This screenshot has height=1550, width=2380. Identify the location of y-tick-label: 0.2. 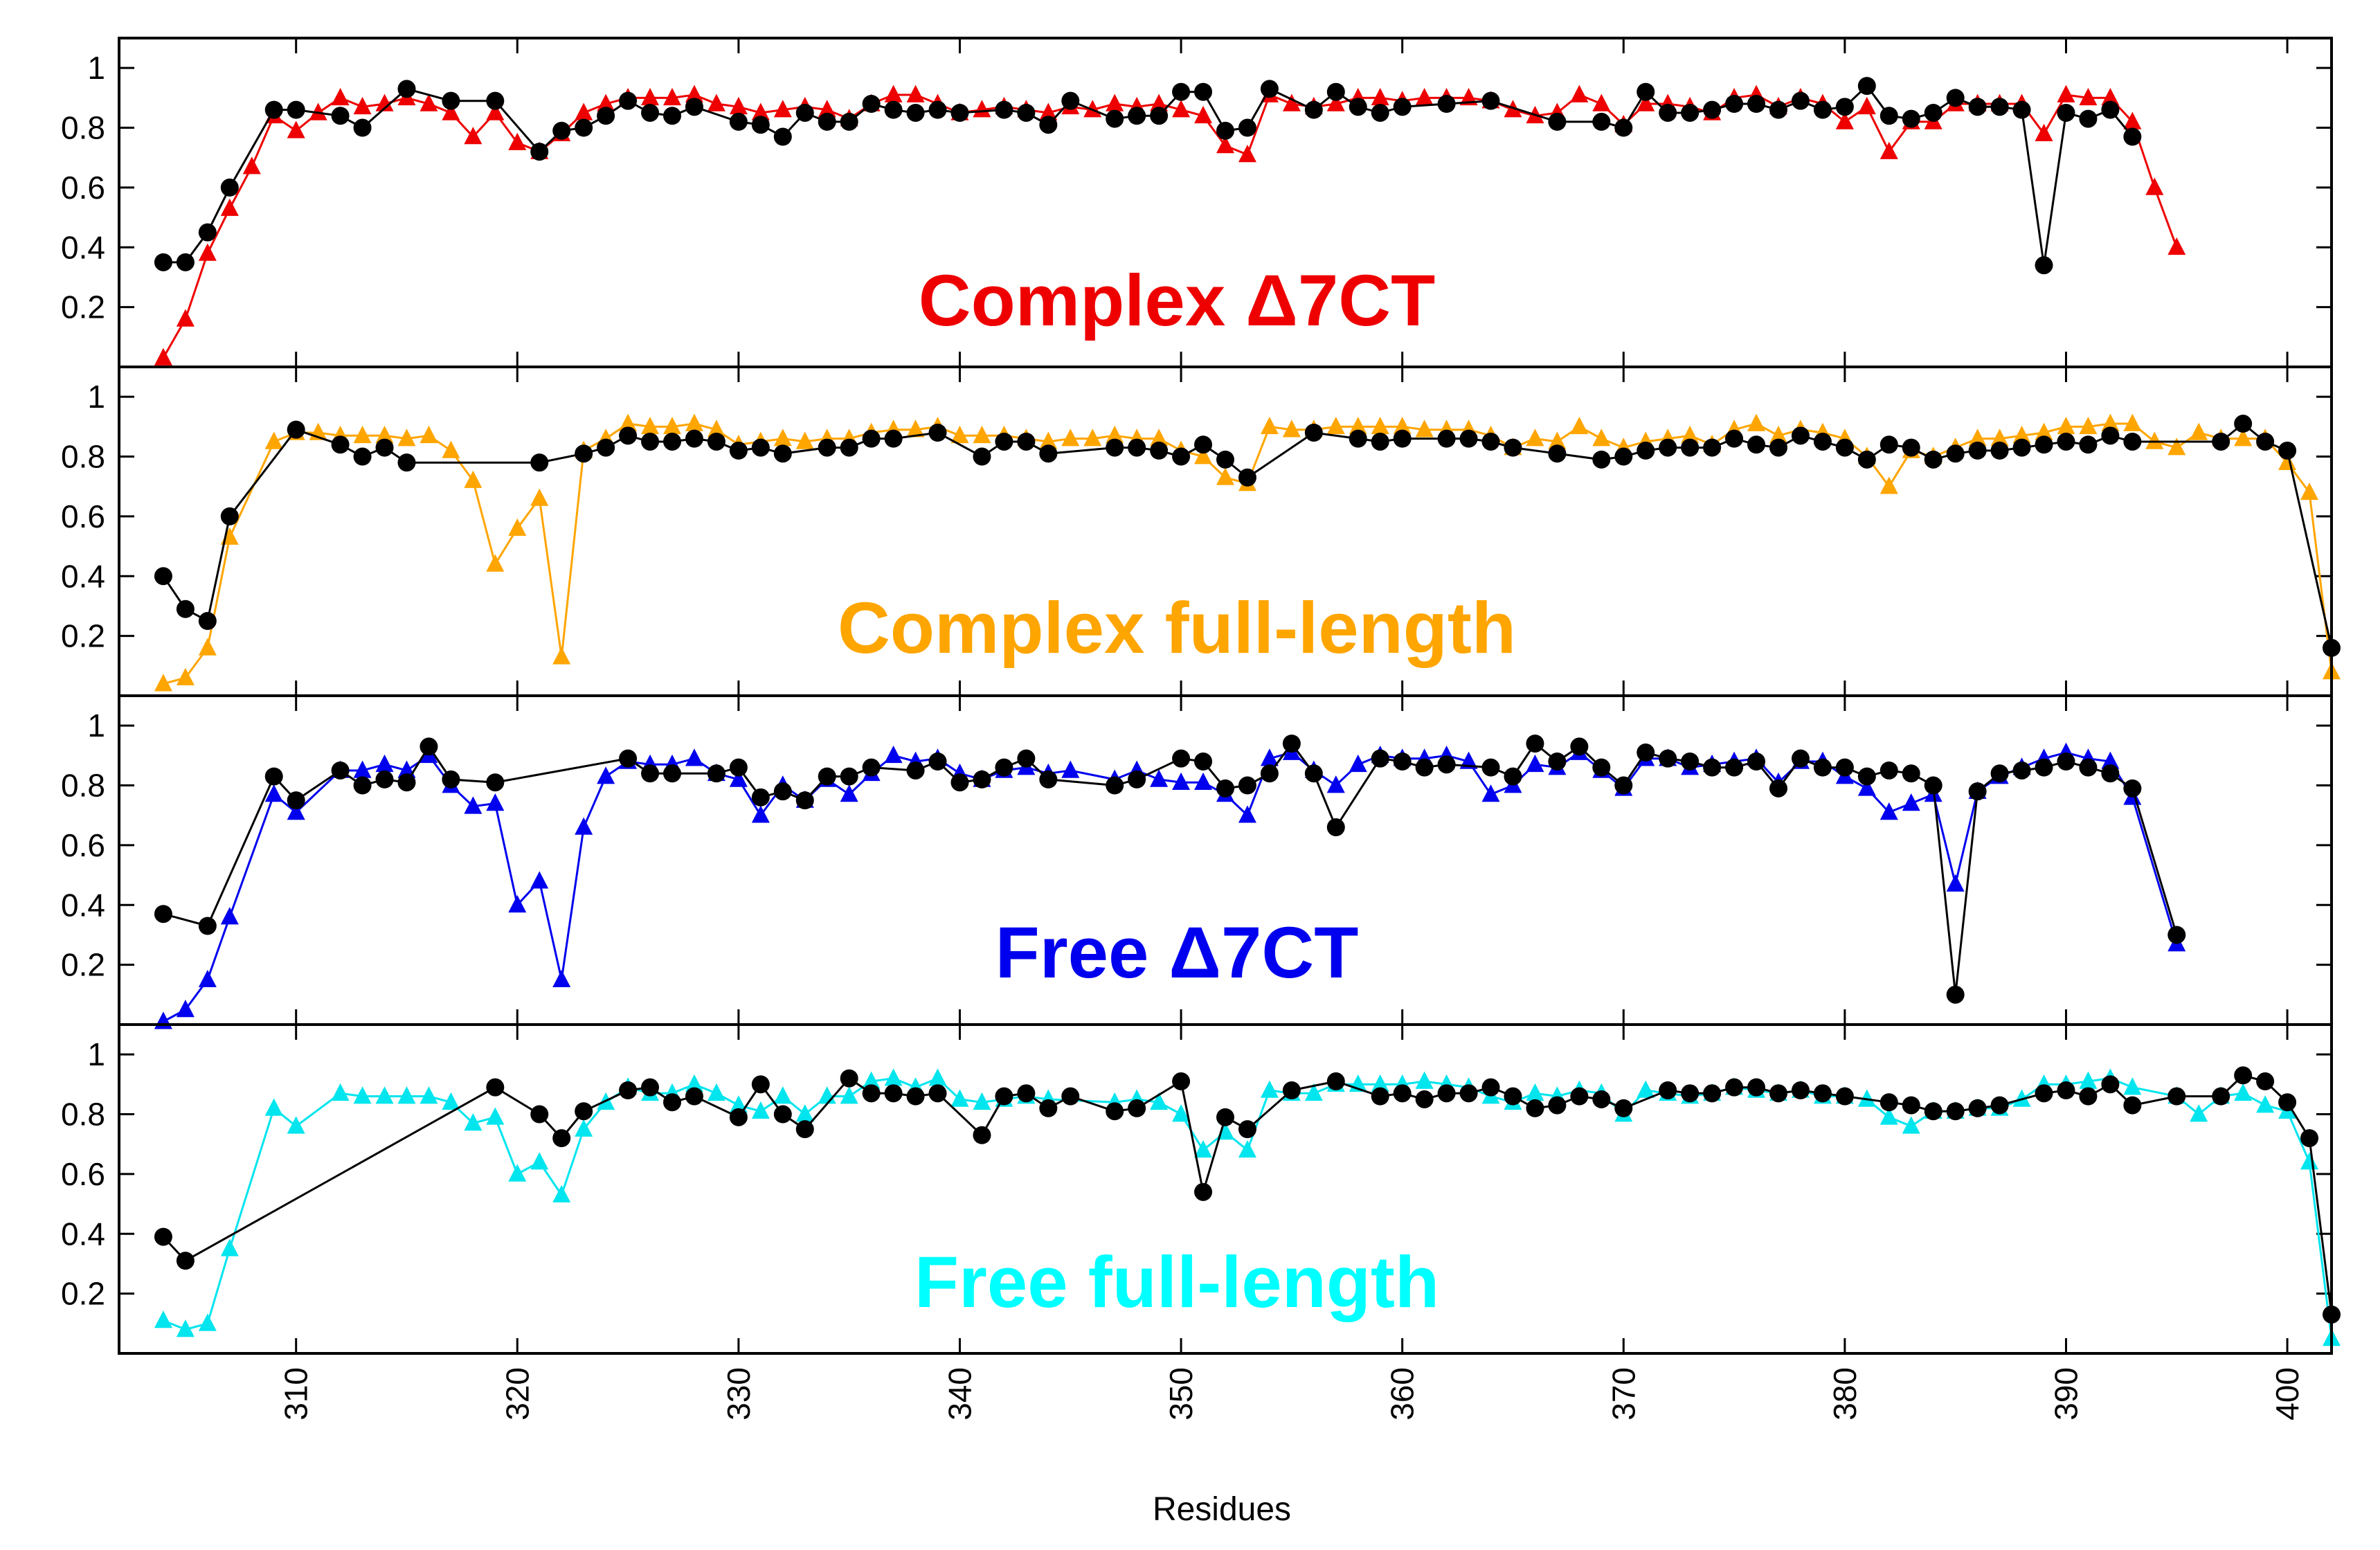
(83, 965).